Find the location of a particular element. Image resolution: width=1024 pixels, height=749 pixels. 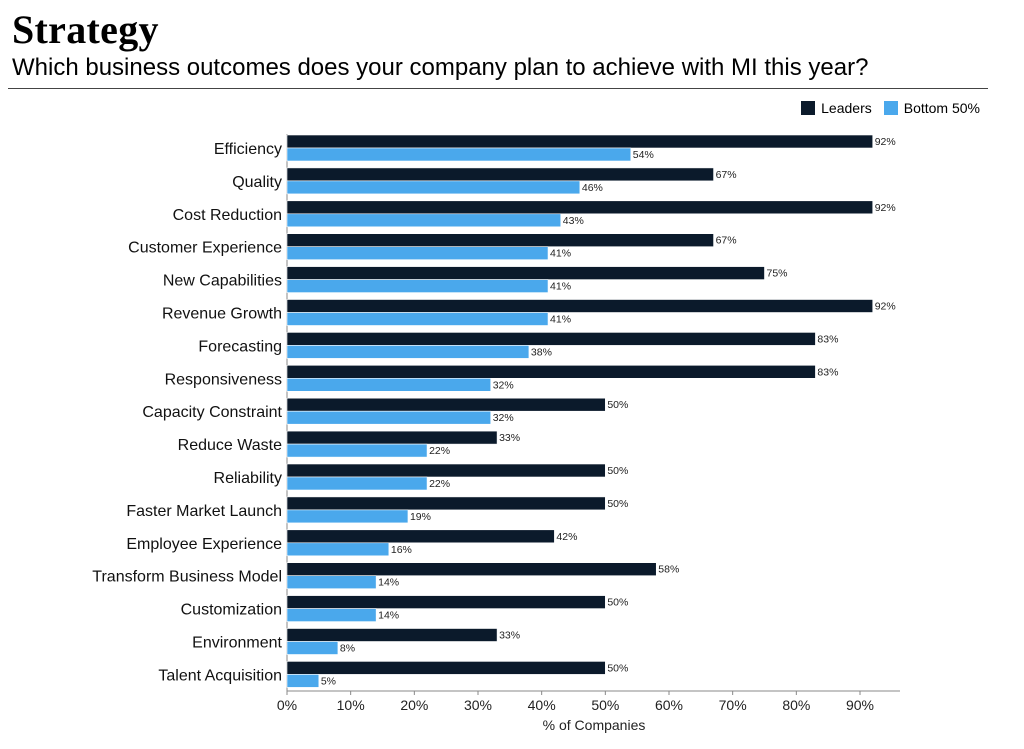

x-tick-label: 60% is located at coordinates (669, 705).